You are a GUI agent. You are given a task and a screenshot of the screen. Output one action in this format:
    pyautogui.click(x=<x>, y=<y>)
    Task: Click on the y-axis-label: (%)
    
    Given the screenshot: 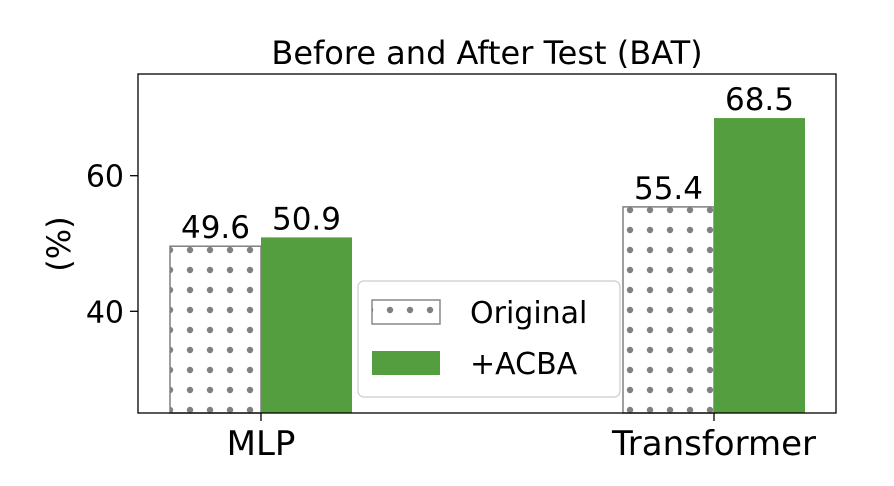 What is the action you would take?
    pyautogui.click(x=59, y=243)
    